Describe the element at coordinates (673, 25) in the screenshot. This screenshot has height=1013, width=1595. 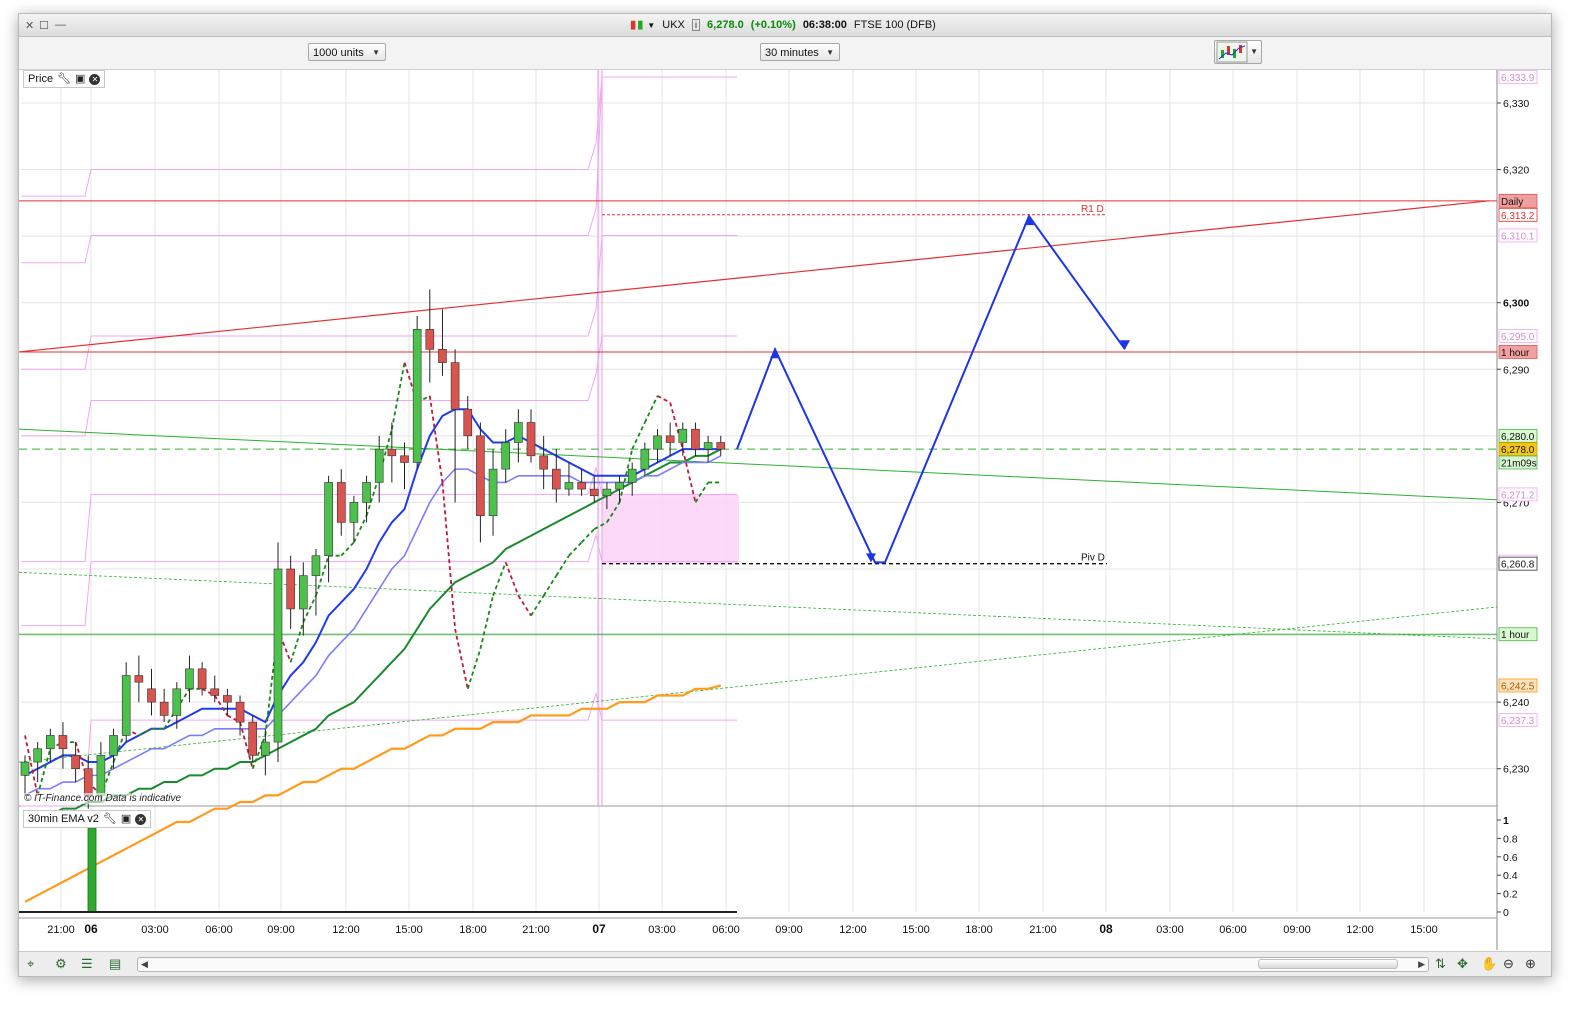
I see `symbol: UKX` at that location.